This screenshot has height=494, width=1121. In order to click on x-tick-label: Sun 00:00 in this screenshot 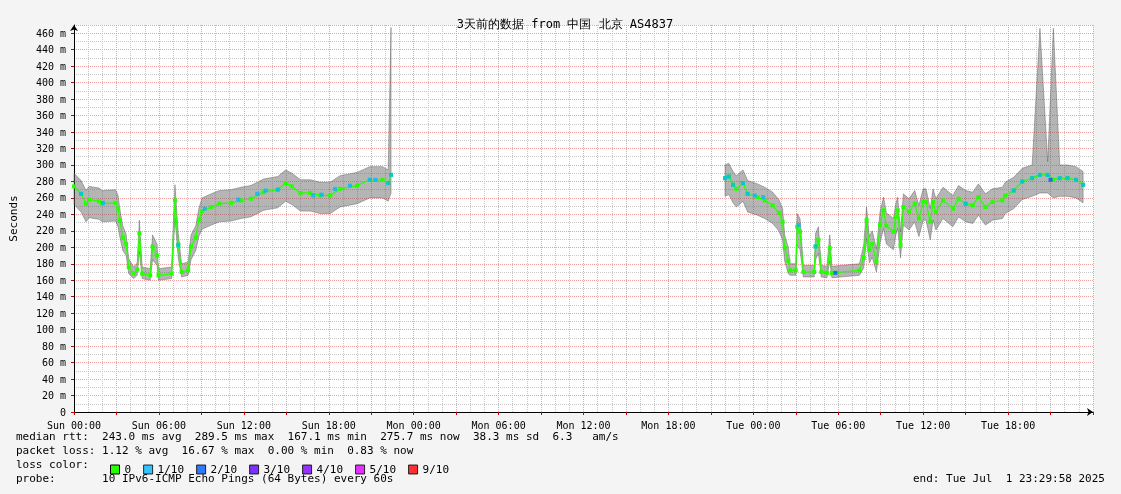, I will do `click(74, 425)`.